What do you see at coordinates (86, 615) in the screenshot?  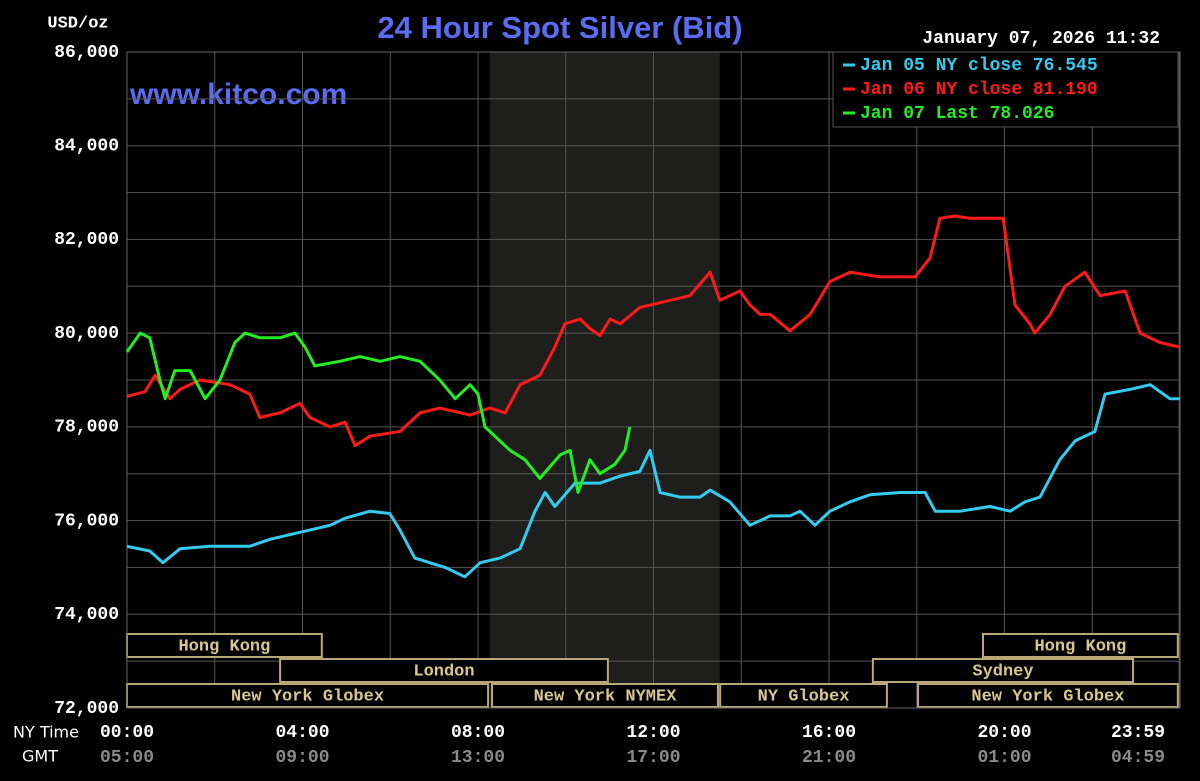 I see `y-tick-label: 74,000` at bounding box center [86, 615].